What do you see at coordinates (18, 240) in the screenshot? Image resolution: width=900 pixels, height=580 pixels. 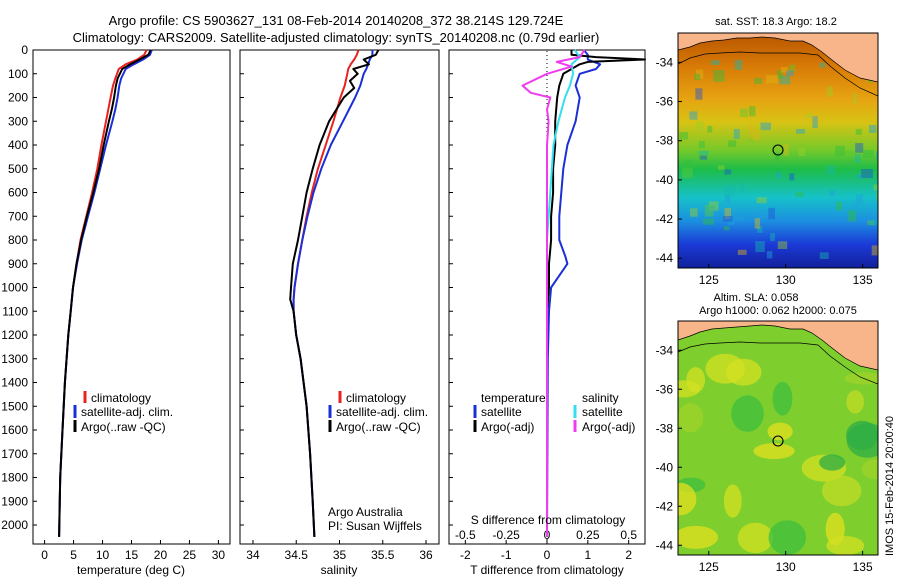 I see `depth-tick-label: 800` at bounding box center [18, 240].